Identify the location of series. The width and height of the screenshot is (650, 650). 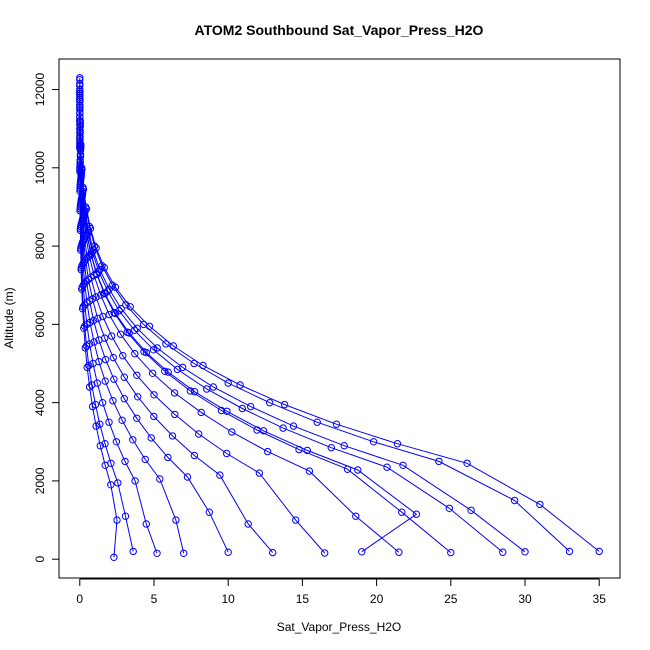
(106, 334).